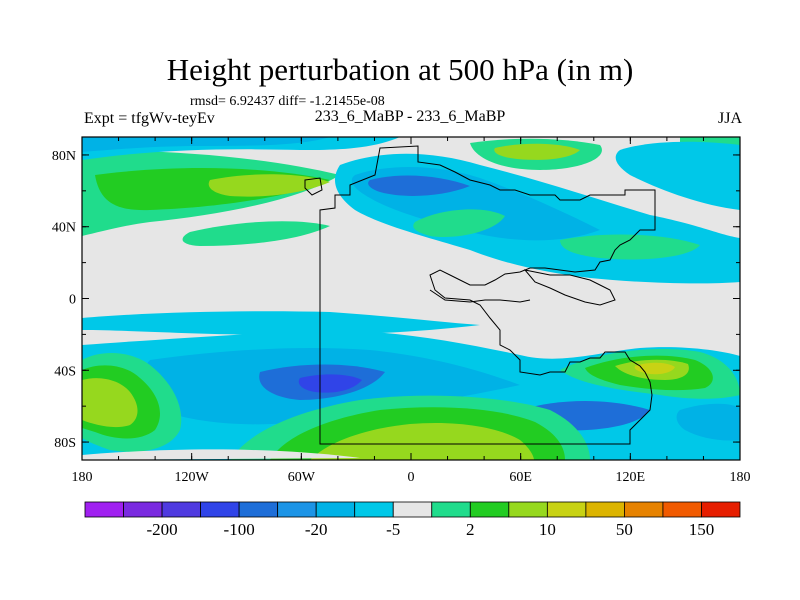  I want to click on case-label: 233_6_MaBP - 233_6_MaBP, so click(410, 116).